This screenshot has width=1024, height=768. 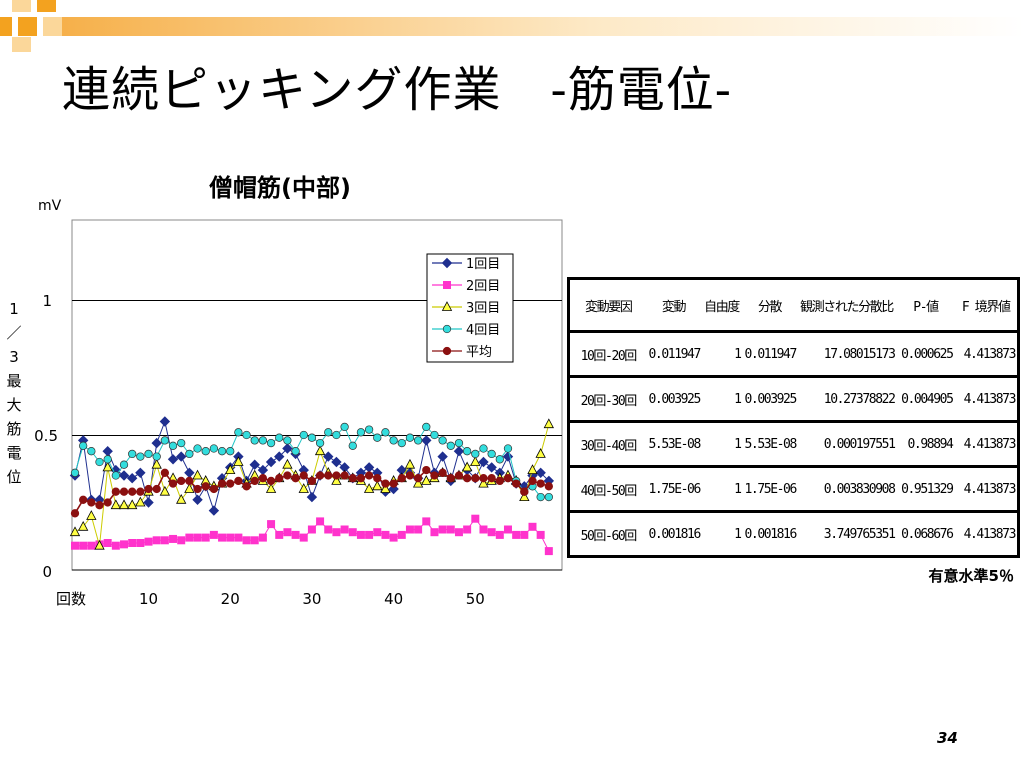 What do you see at coordinates (986, 305) in the screenshot?
I see `table-header-cell: F 境界値` at bounding box center [986, 305].